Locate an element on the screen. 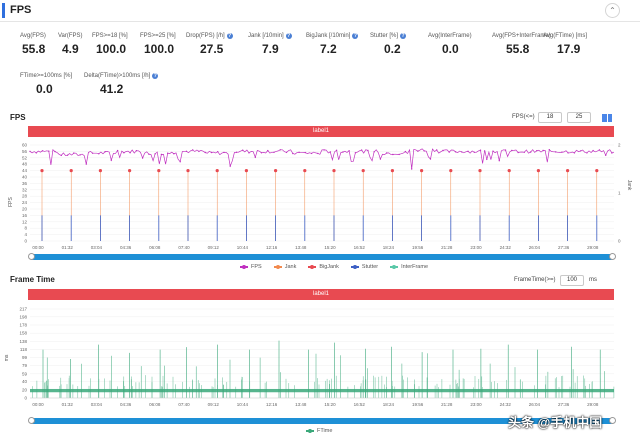 The image size is (640, 442). x-tick-label: 00:00 is located at coordinates (38, 404).